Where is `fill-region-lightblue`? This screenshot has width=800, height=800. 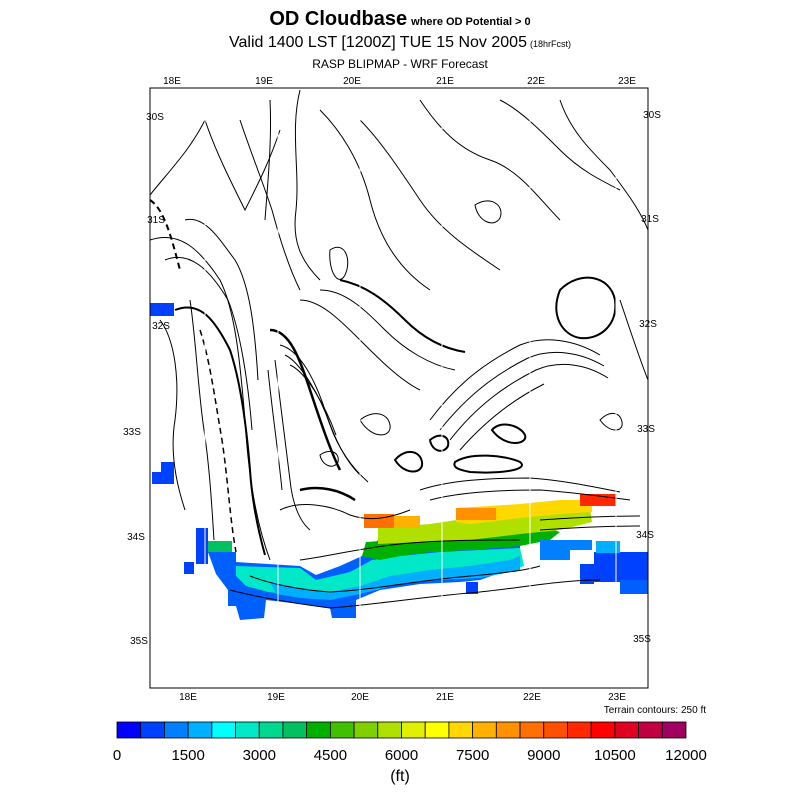
fill-region-lightblue is located at coordinates (395, 578).